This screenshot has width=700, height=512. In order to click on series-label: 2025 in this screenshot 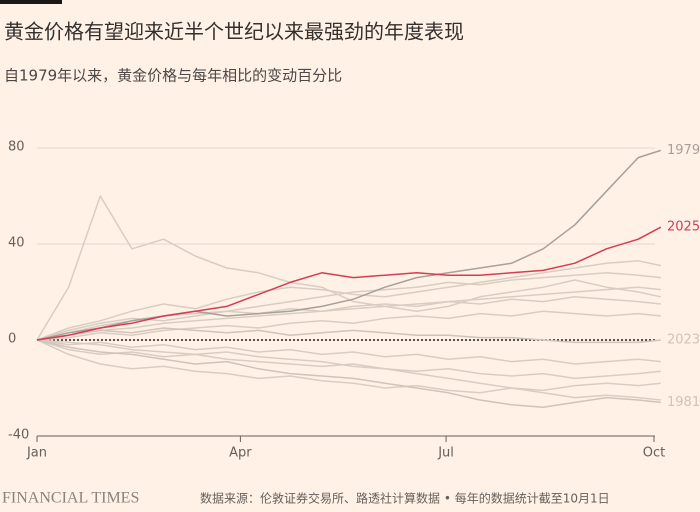, I will do `click(683, 227)`.